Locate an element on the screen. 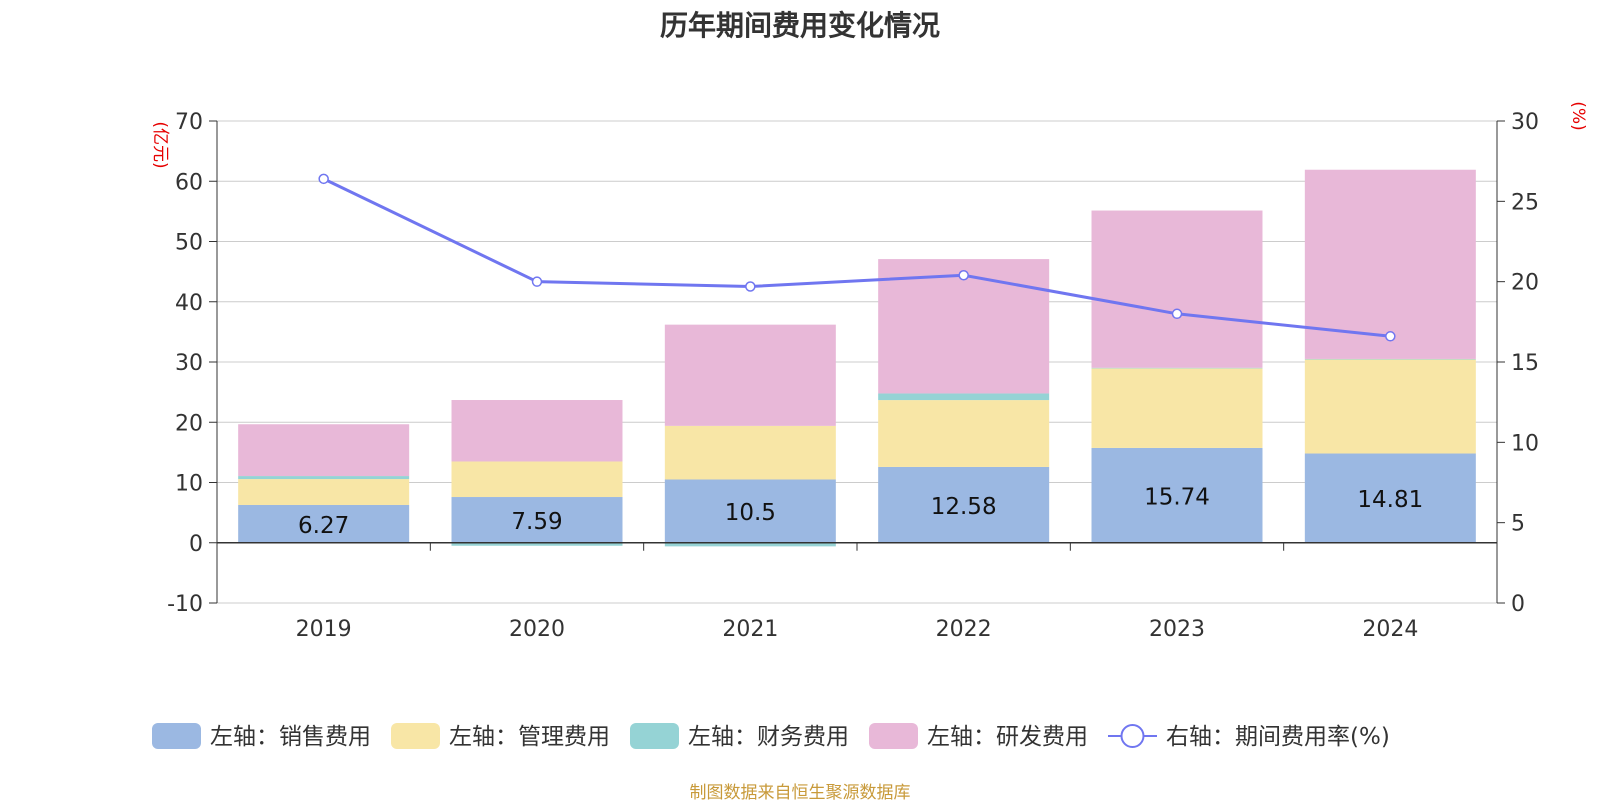 The width and height of the screenshot is (1600, 803). bar-2023-s1 is located at coordinates (1177, 408).